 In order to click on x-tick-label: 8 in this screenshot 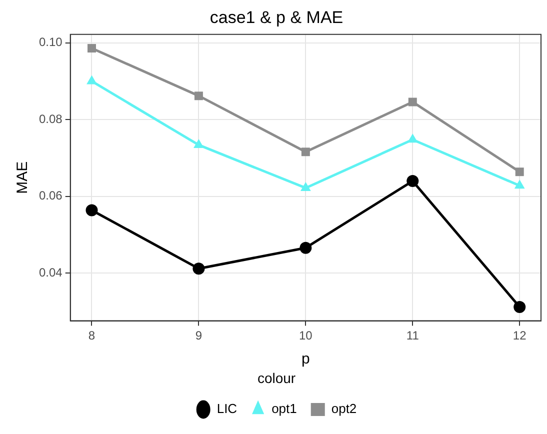, I will do `click(92, 335)`.